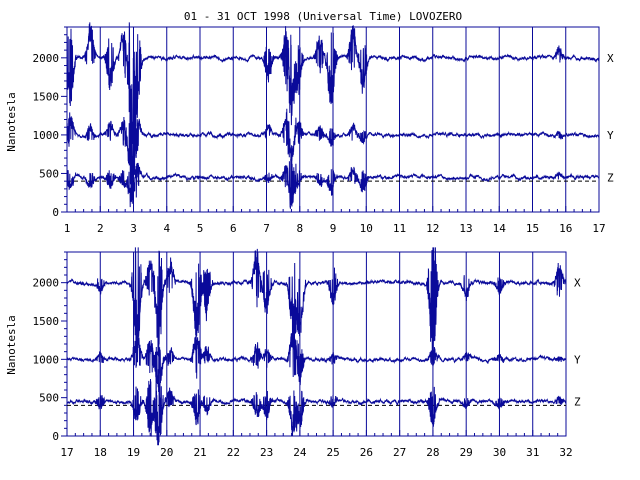 The height and width of the screenshot is (480, 640). What do you see at coordinates (333, 452) in the screenshot?
I see `x-tick-label: 25` at bounding box center [333, 452].